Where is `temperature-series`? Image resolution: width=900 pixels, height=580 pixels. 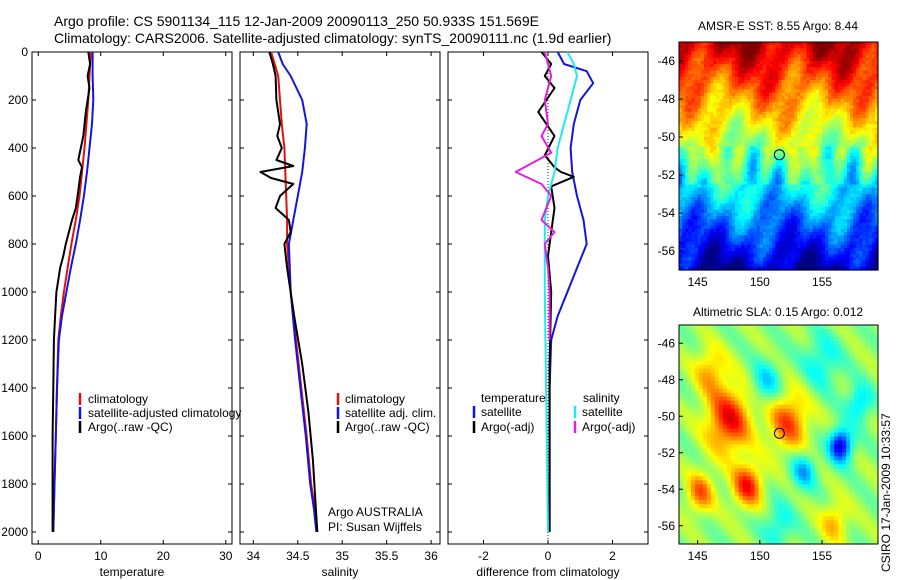 temperature-series is located at coordinates (73, 292).